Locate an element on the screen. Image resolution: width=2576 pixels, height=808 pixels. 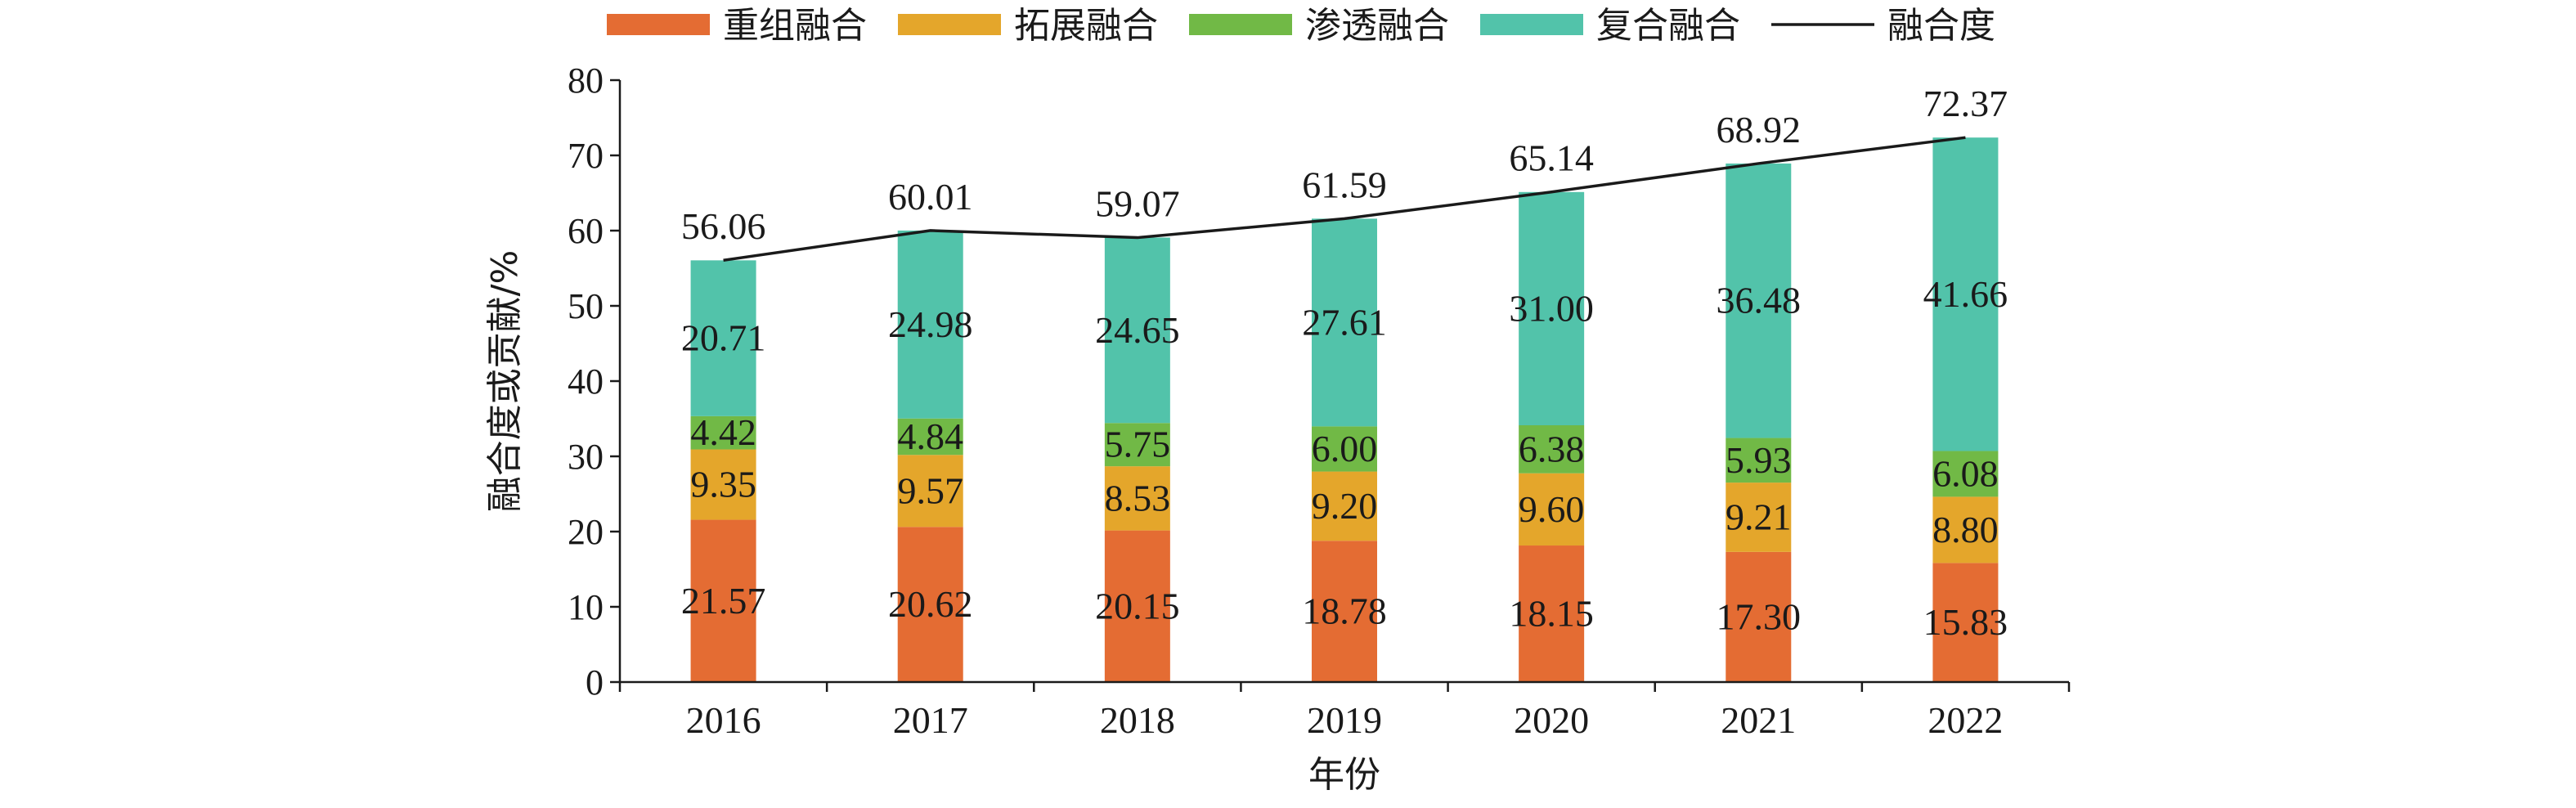
bar-segment-拓展融合-2017 is located at coordinates (930, 491).